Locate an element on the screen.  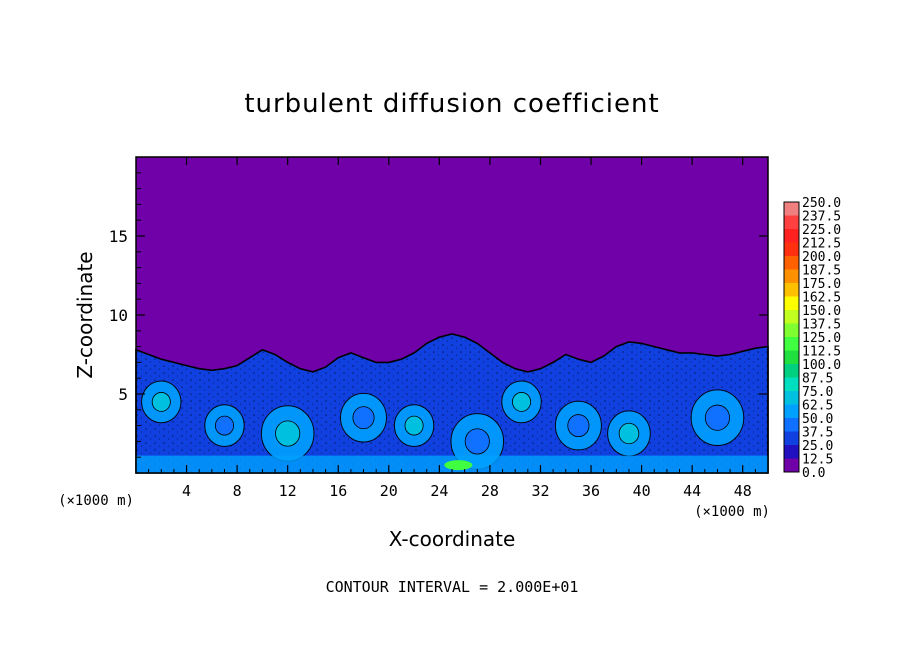
colorbar-label: 87.5 is located at coordinates (817, 379).